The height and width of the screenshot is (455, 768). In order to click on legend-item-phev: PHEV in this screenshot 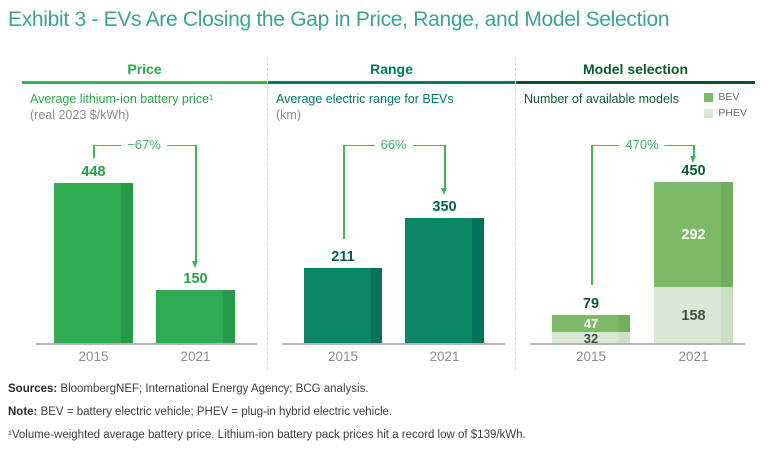, I will do `click(725, 113)`.